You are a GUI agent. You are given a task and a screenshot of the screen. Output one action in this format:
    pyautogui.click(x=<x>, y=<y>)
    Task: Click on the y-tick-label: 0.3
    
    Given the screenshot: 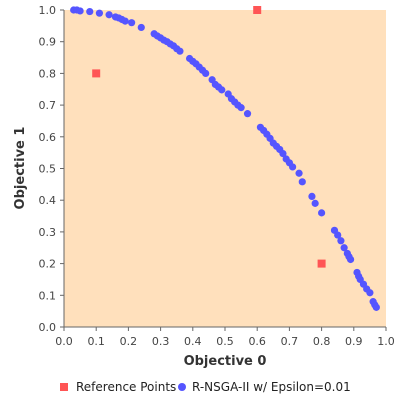 What is the action you would take?
    pyautogui.click(x=48, y=232)
    